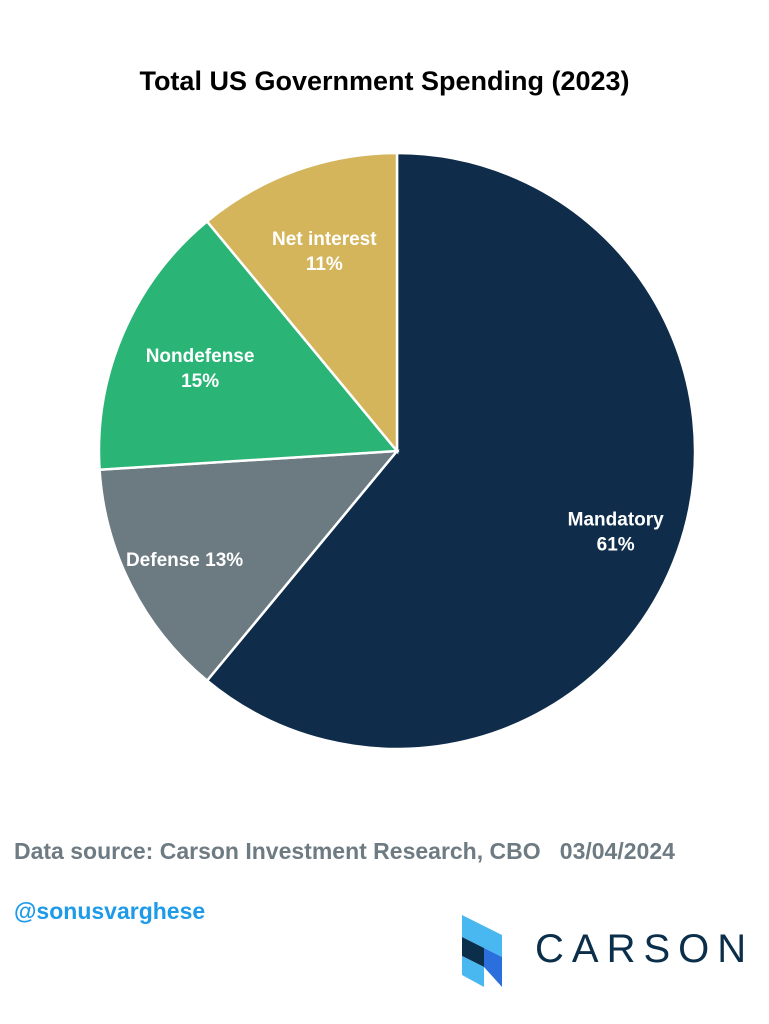  What do you see at coordinates (302, 303) in the screenshot?
I see `pie-slice-net-interest` at bounding box center [302, 303].